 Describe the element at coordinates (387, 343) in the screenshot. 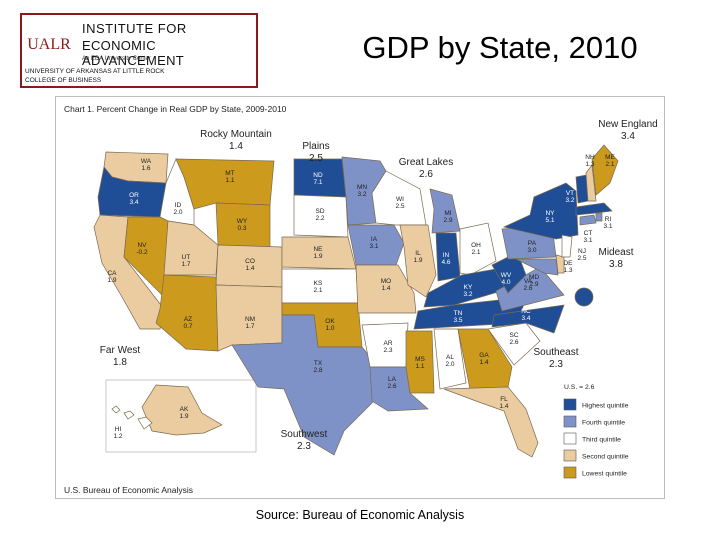

I see `state-abbr-ar: AR` at that location.